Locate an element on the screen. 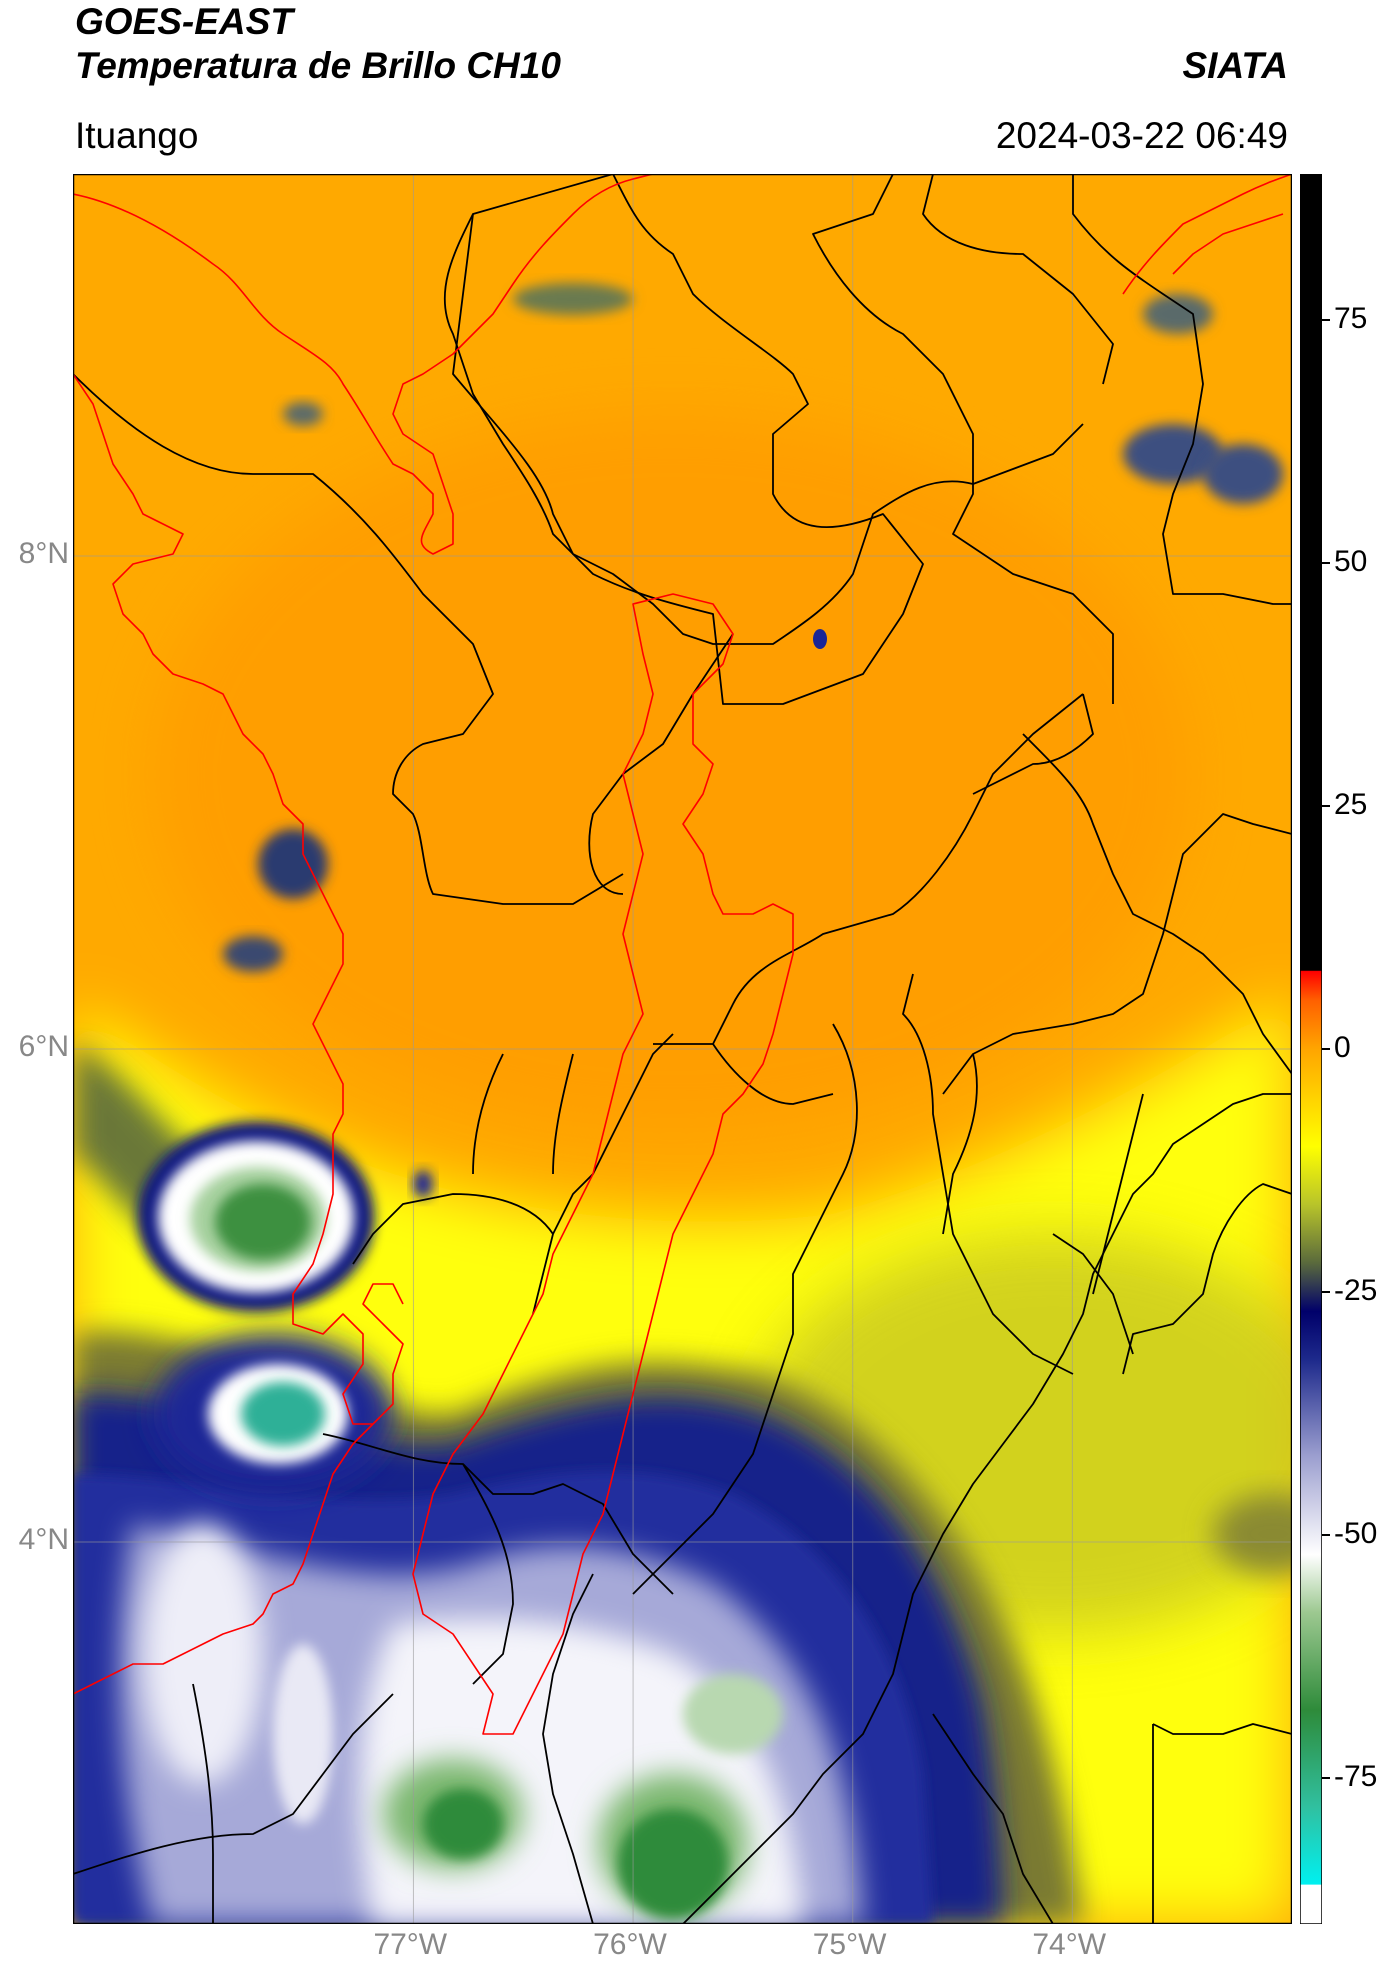 The image size is (1384, 1981). colorbar-ramp is located at coordinates (1311, 1049).